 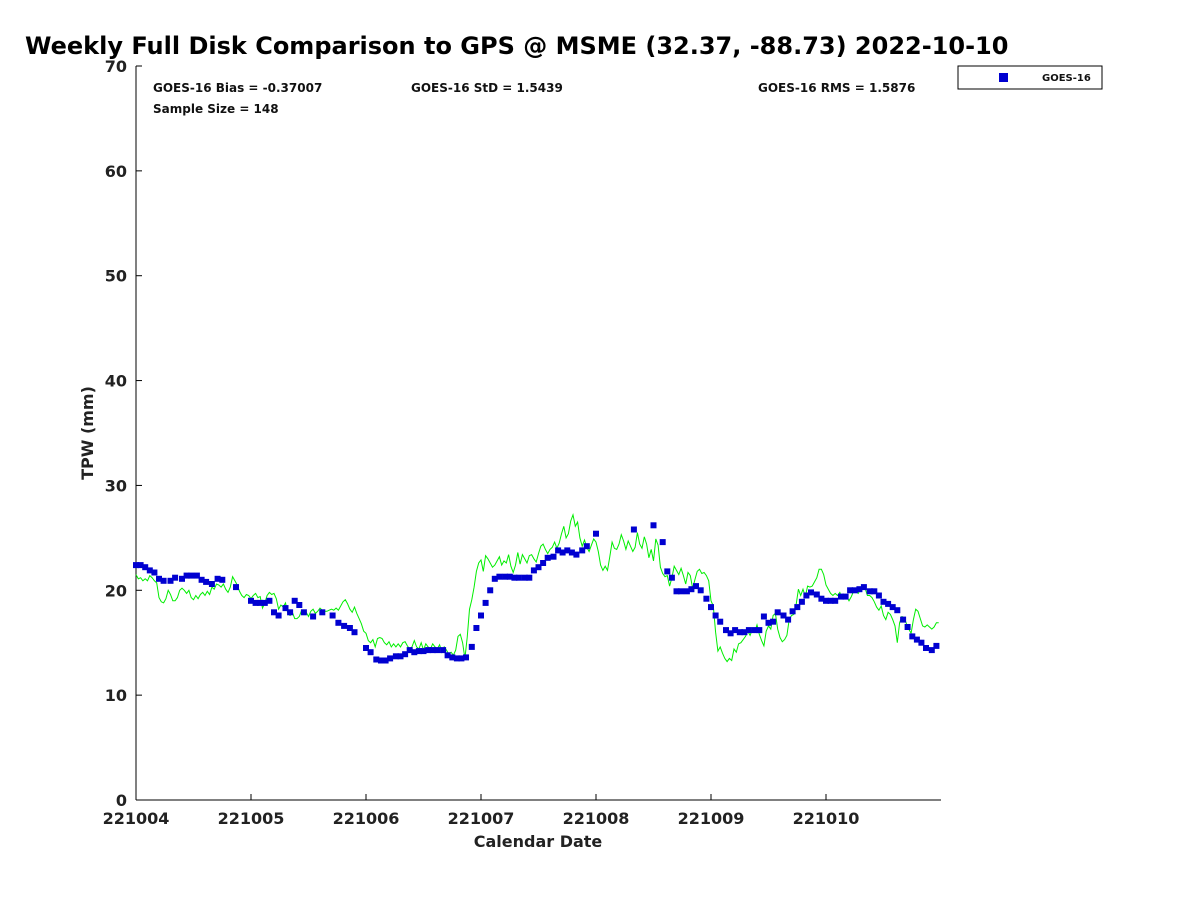 I want to click on legend: GOES-16, so click(x=1030, y=77).